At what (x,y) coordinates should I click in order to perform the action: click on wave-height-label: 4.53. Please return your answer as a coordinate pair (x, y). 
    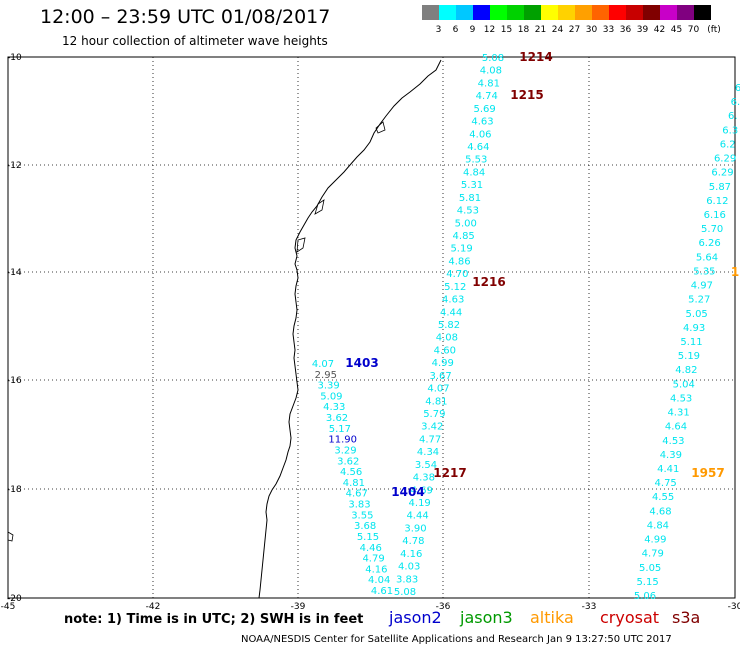
    Looking at the image, I should click on (468, 211).